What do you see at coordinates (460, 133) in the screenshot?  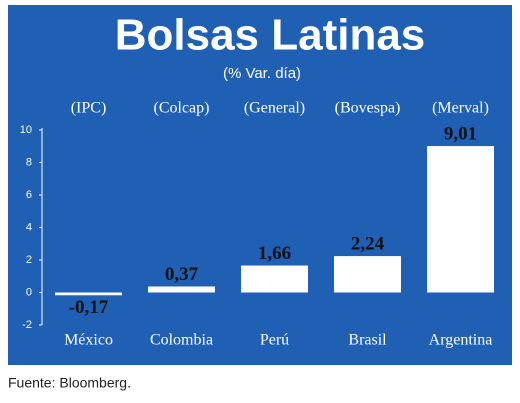 I see `value-label: 9,01` at bounding box center [460, 133].